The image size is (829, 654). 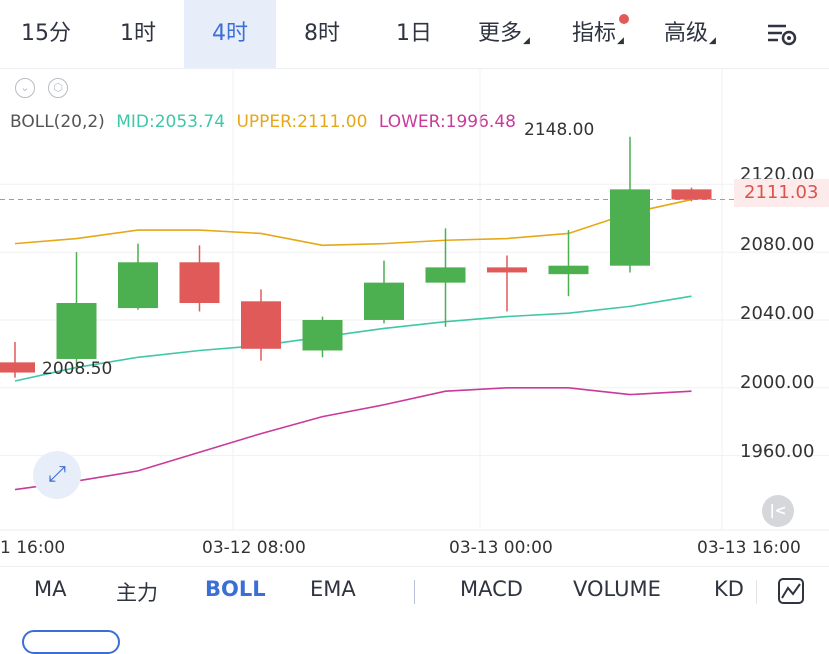 I want to click on boll-upper-line, so click(x=353, y=222).